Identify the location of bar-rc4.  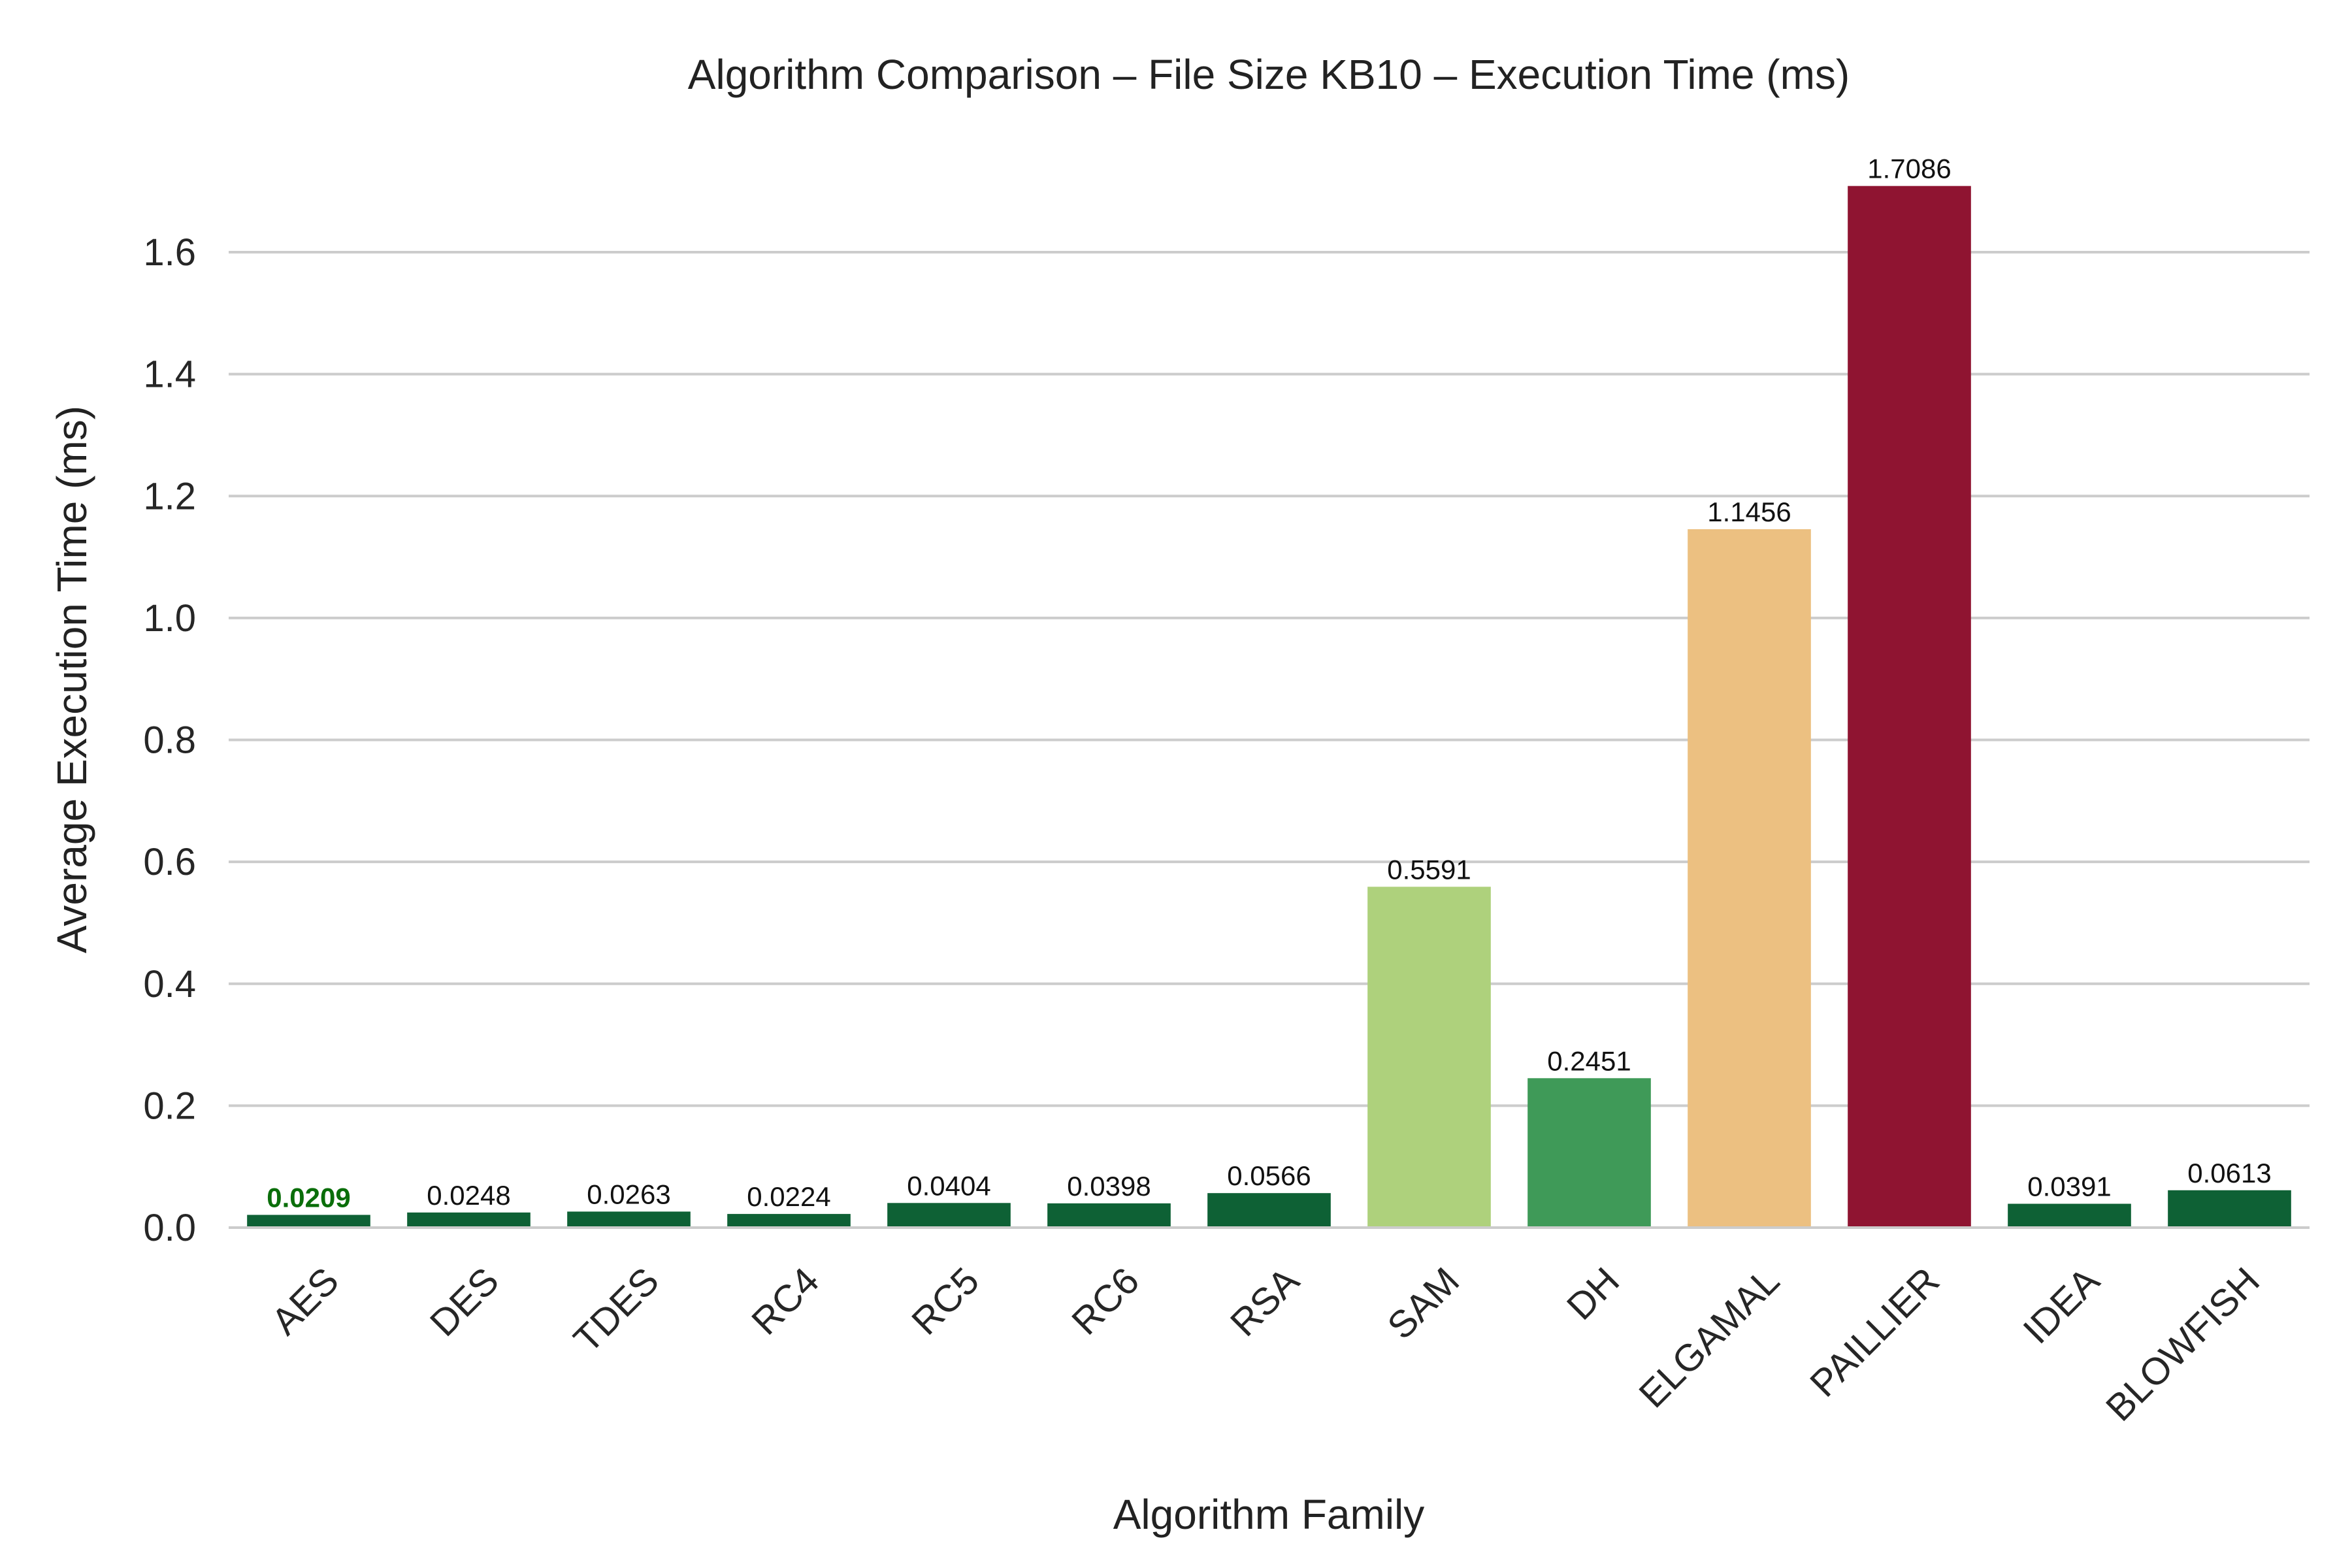
(789, 1221).